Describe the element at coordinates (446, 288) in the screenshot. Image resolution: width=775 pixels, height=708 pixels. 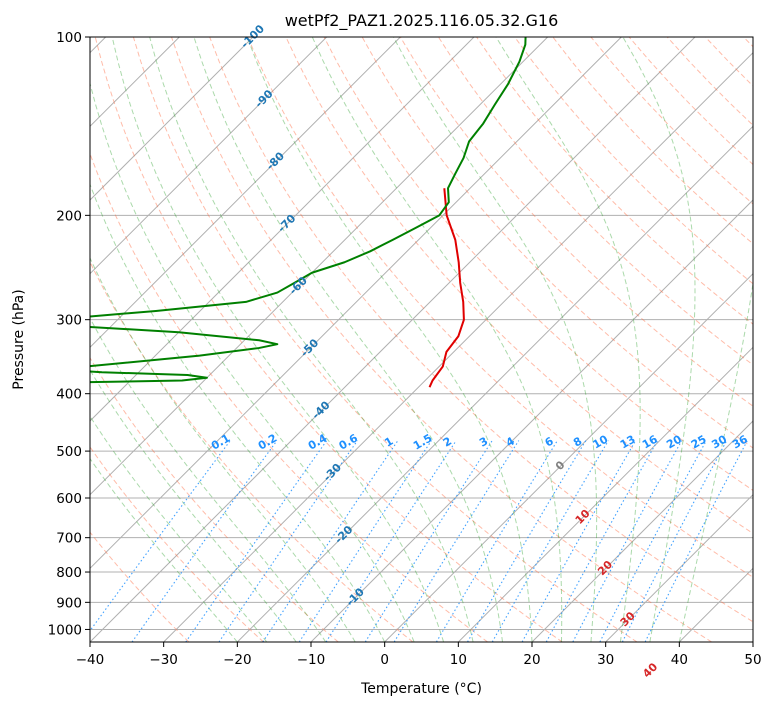
I see `temperature-profile-line` at that location.